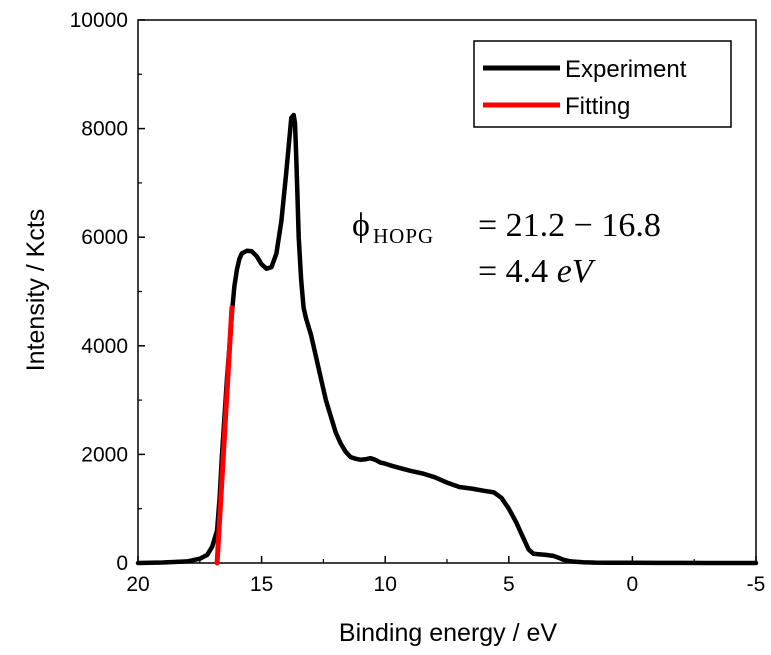 The width and height of the screenshot is (771, 655). Describe the element at coordinates (99, 20) in the screenshot. I see `y-tick-label: 10000` at that location.